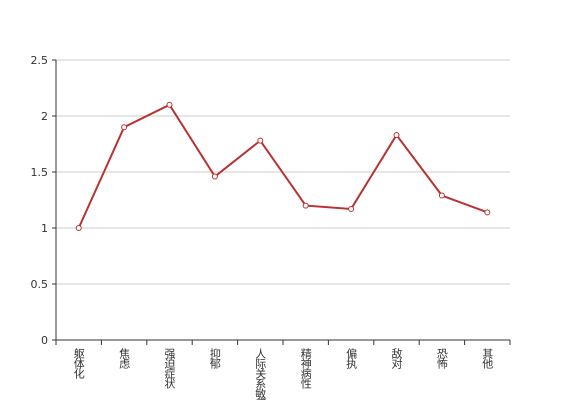 The height and width of the screenshot is (400, 567). Describe the element at coordinates (396, 358) in the screenshot. I see `x-tick-label: 敌对` at that location.